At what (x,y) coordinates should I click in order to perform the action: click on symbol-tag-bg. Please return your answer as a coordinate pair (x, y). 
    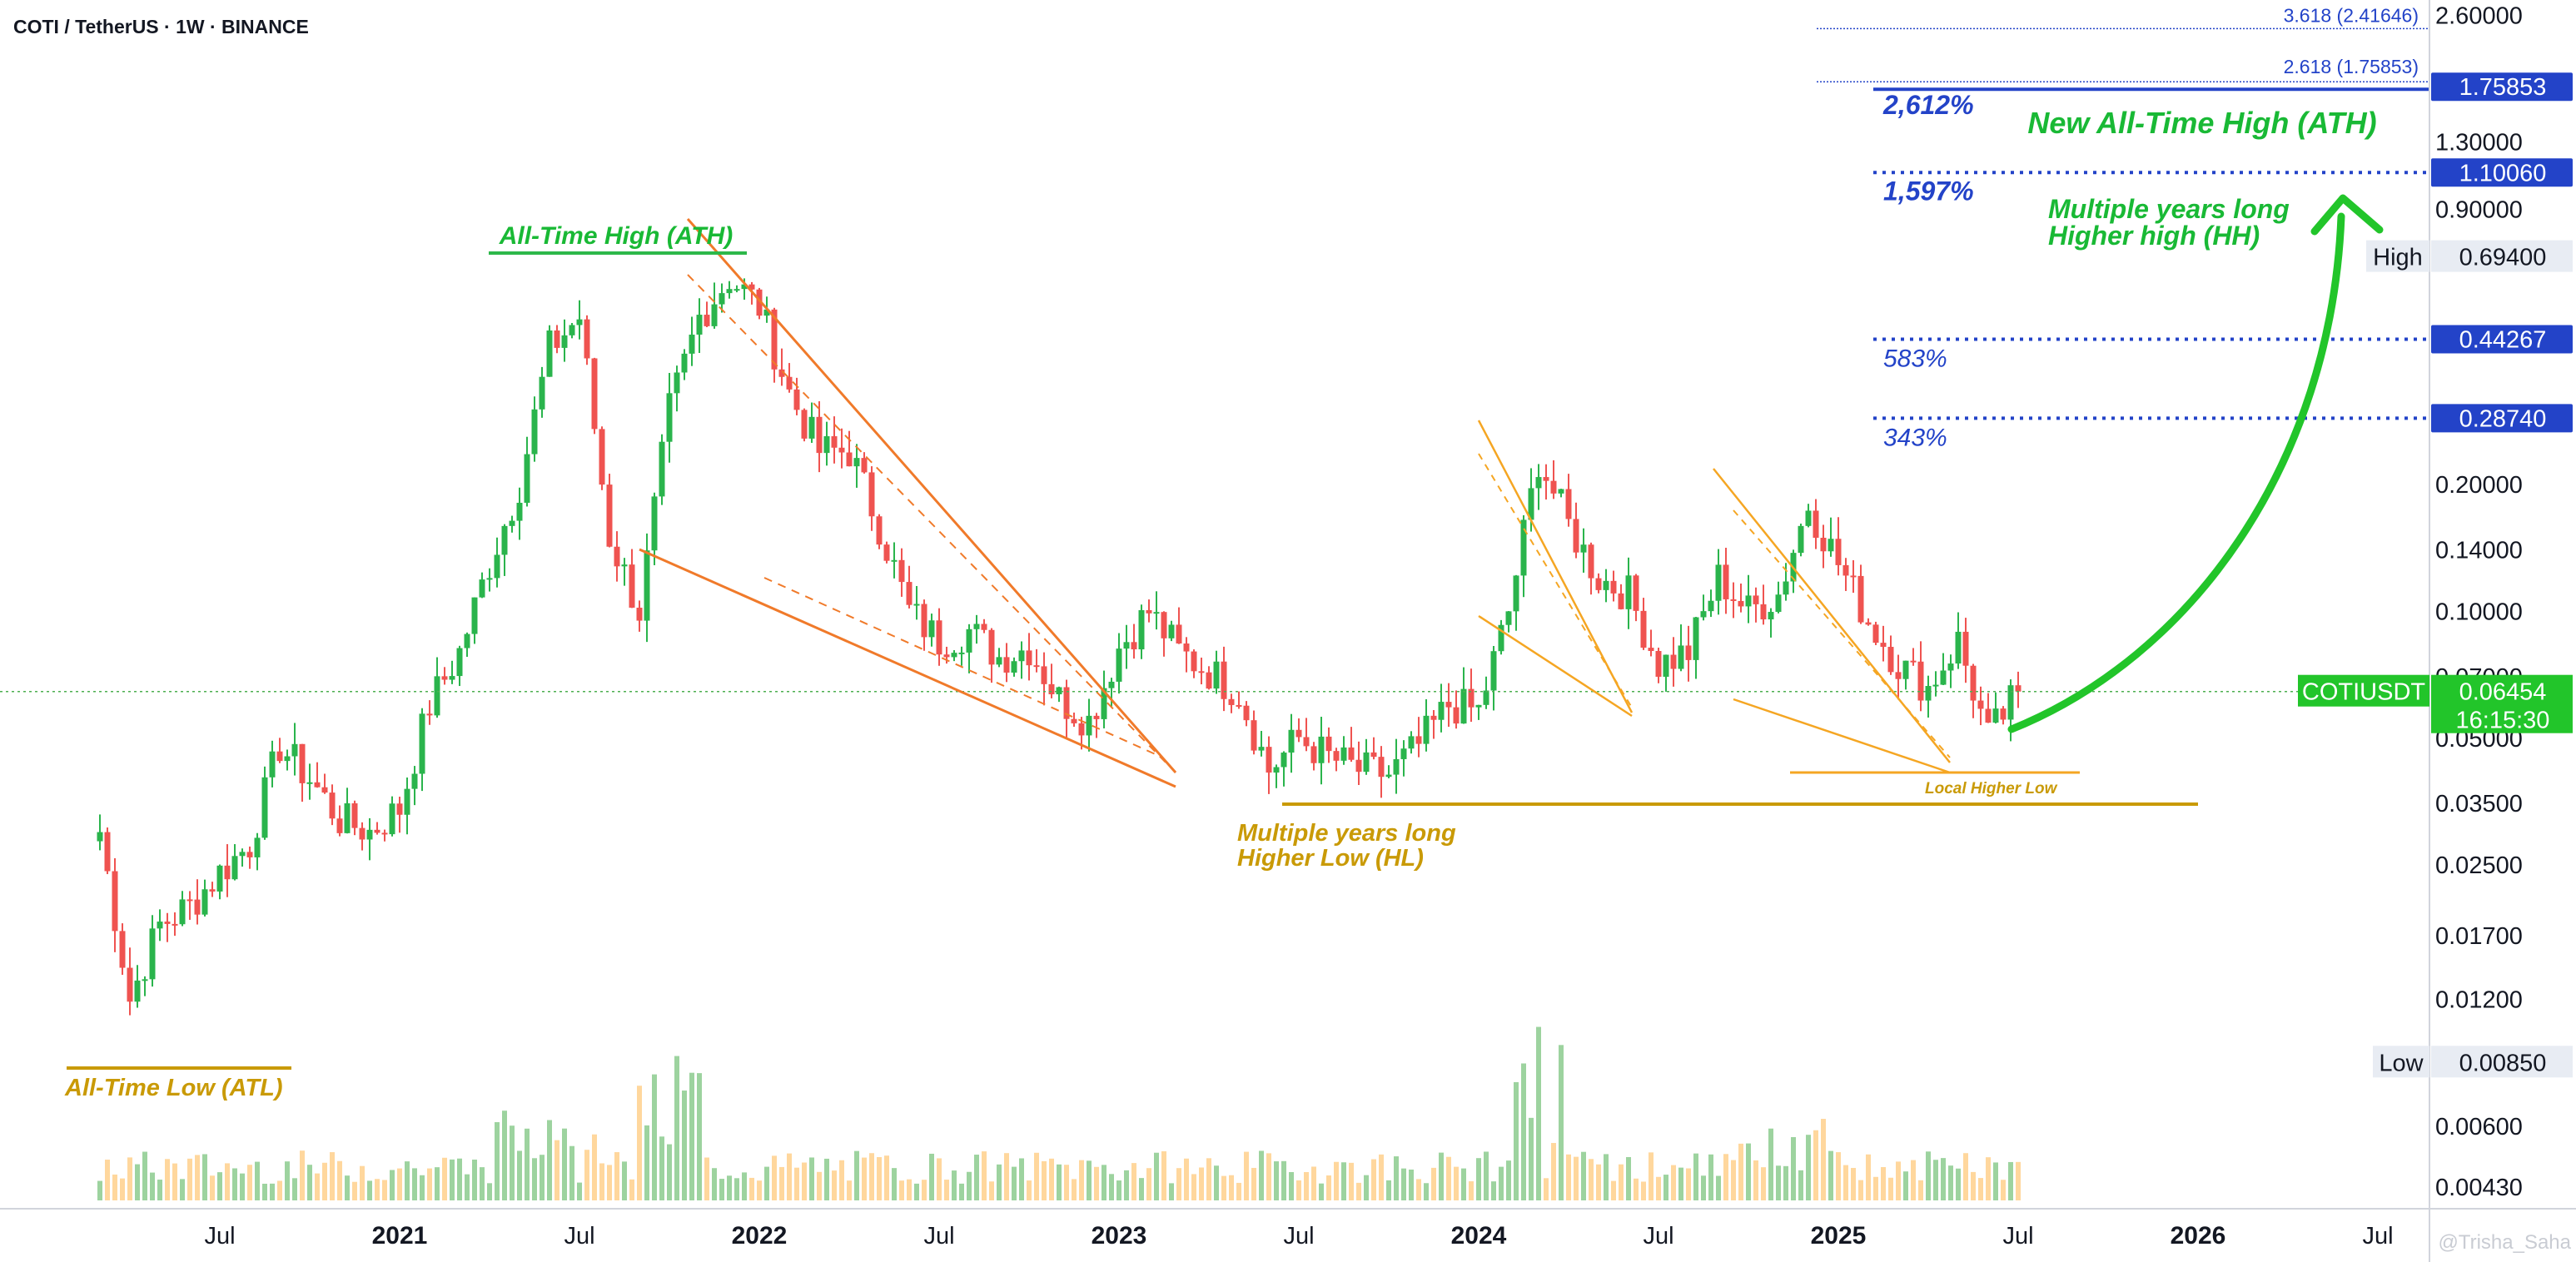
    Looking at the image, I should click on (2363, 690).